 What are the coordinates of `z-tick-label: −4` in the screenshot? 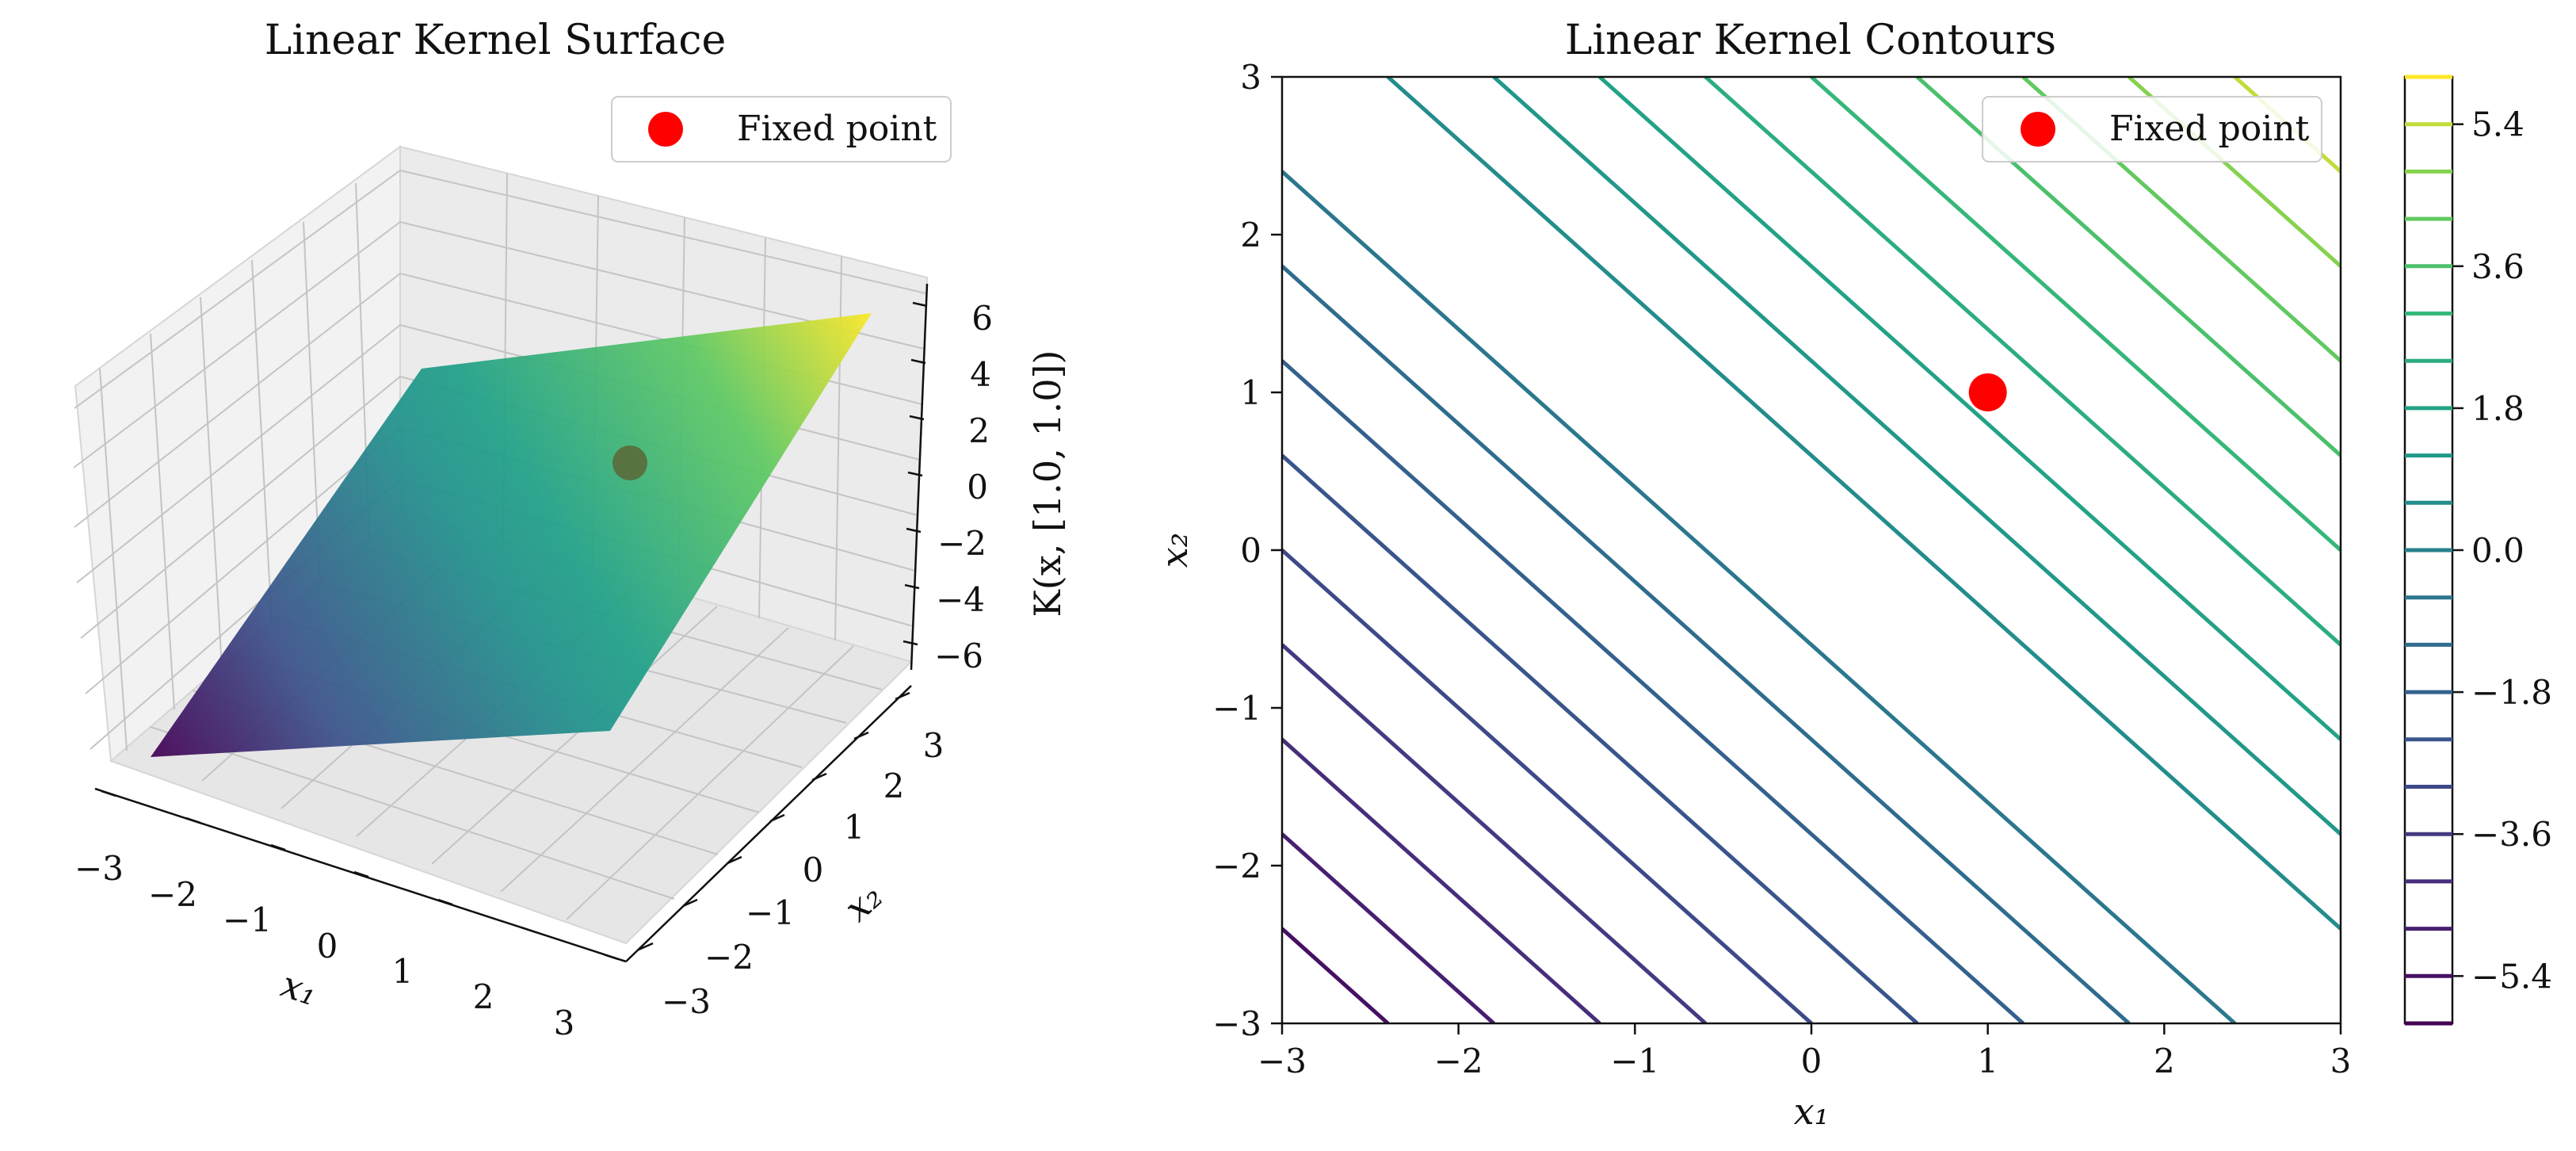 It's located at (960, 599).